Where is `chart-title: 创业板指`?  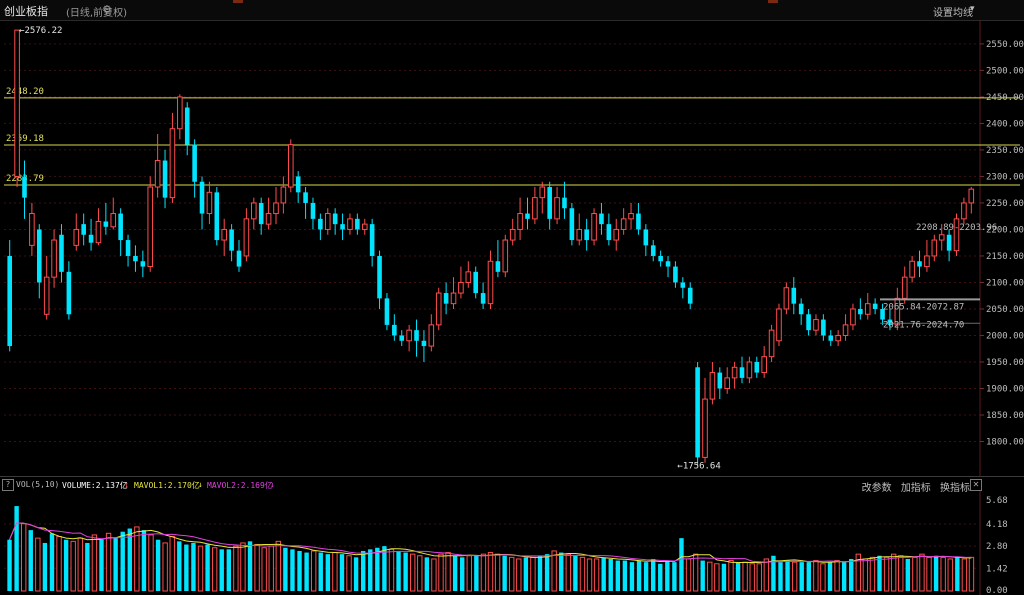
chart-title: 创业板指 is located at coordinates (26, 11).